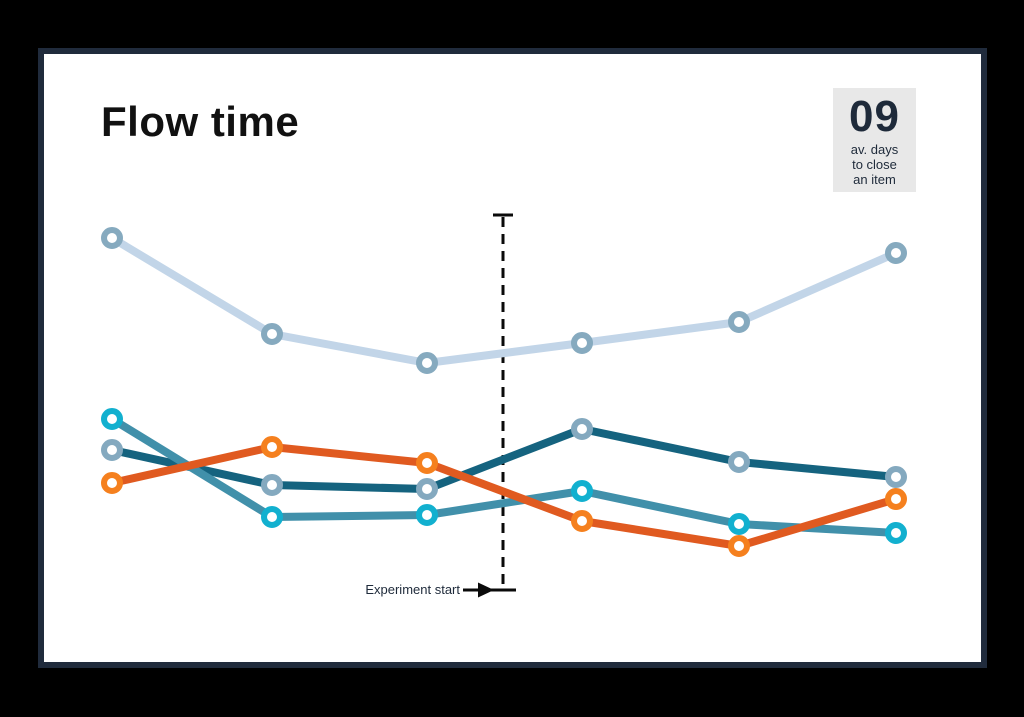 The image size is (1024, 717). What do you see at coordinates (504, 300) in the screenshot?
I see `series-line-light-blue` at bounding box center [504, 300].